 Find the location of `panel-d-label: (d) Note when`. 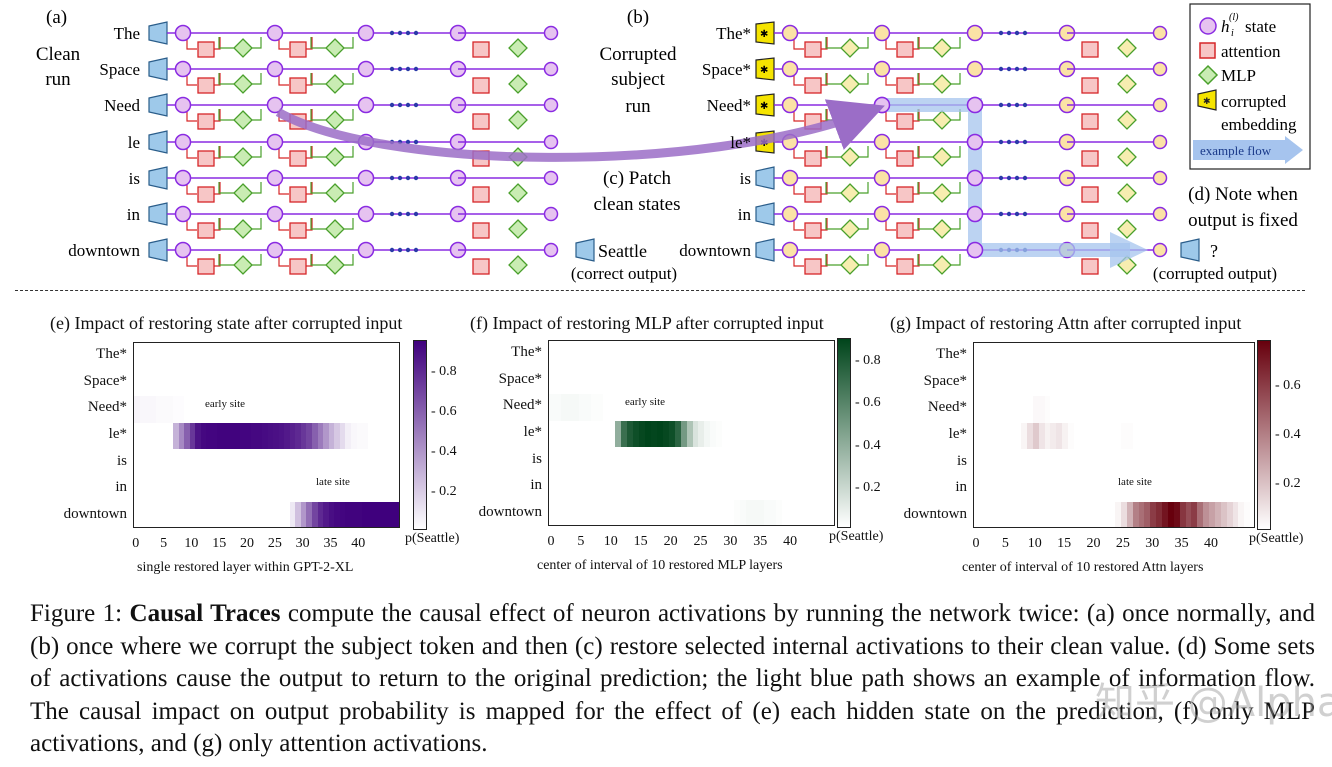

panel-d-label: (d) Note when is located at coordinates (1243, 194).